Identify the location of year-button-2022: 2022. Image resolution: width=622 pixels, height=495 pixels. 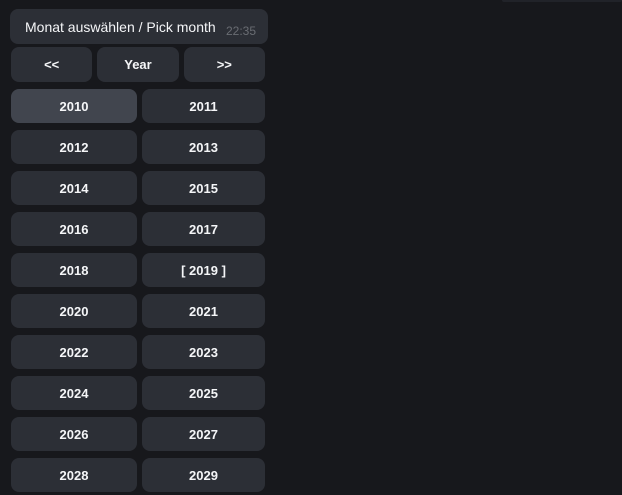
(74, 352).